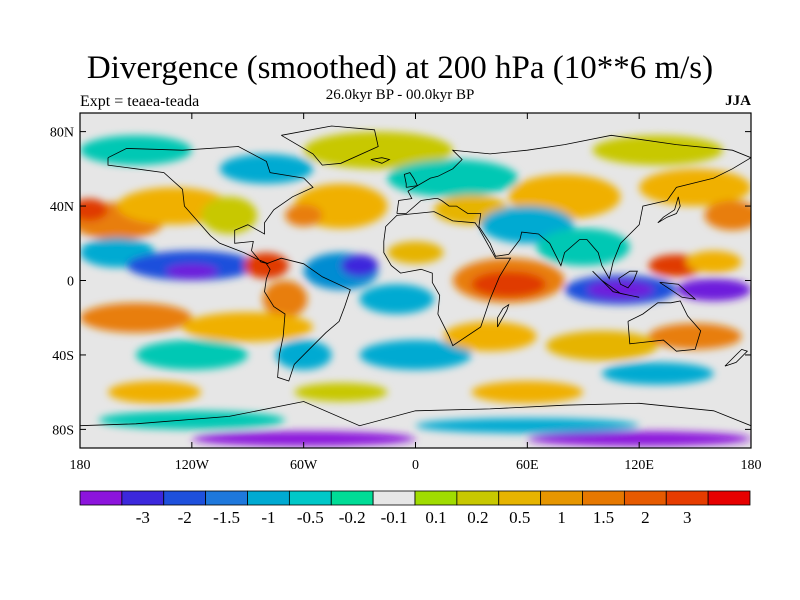 The image size is (800, 600). What do you see at coordinates (561, 517) in the screenshot?
I see `colorbar-label: 1` at bounding box center [561, 517].